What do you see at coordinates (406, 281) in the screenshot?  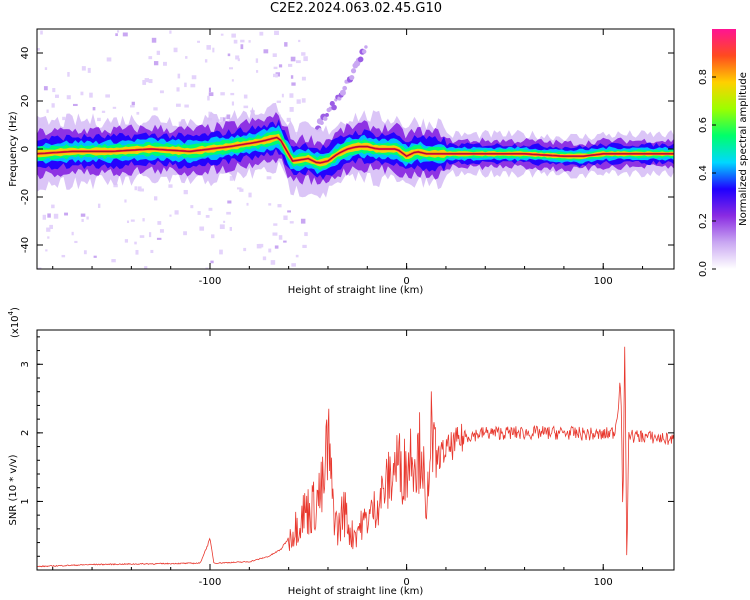 I see `x-tick-label-top: 0` at bounding box center [406, 281].